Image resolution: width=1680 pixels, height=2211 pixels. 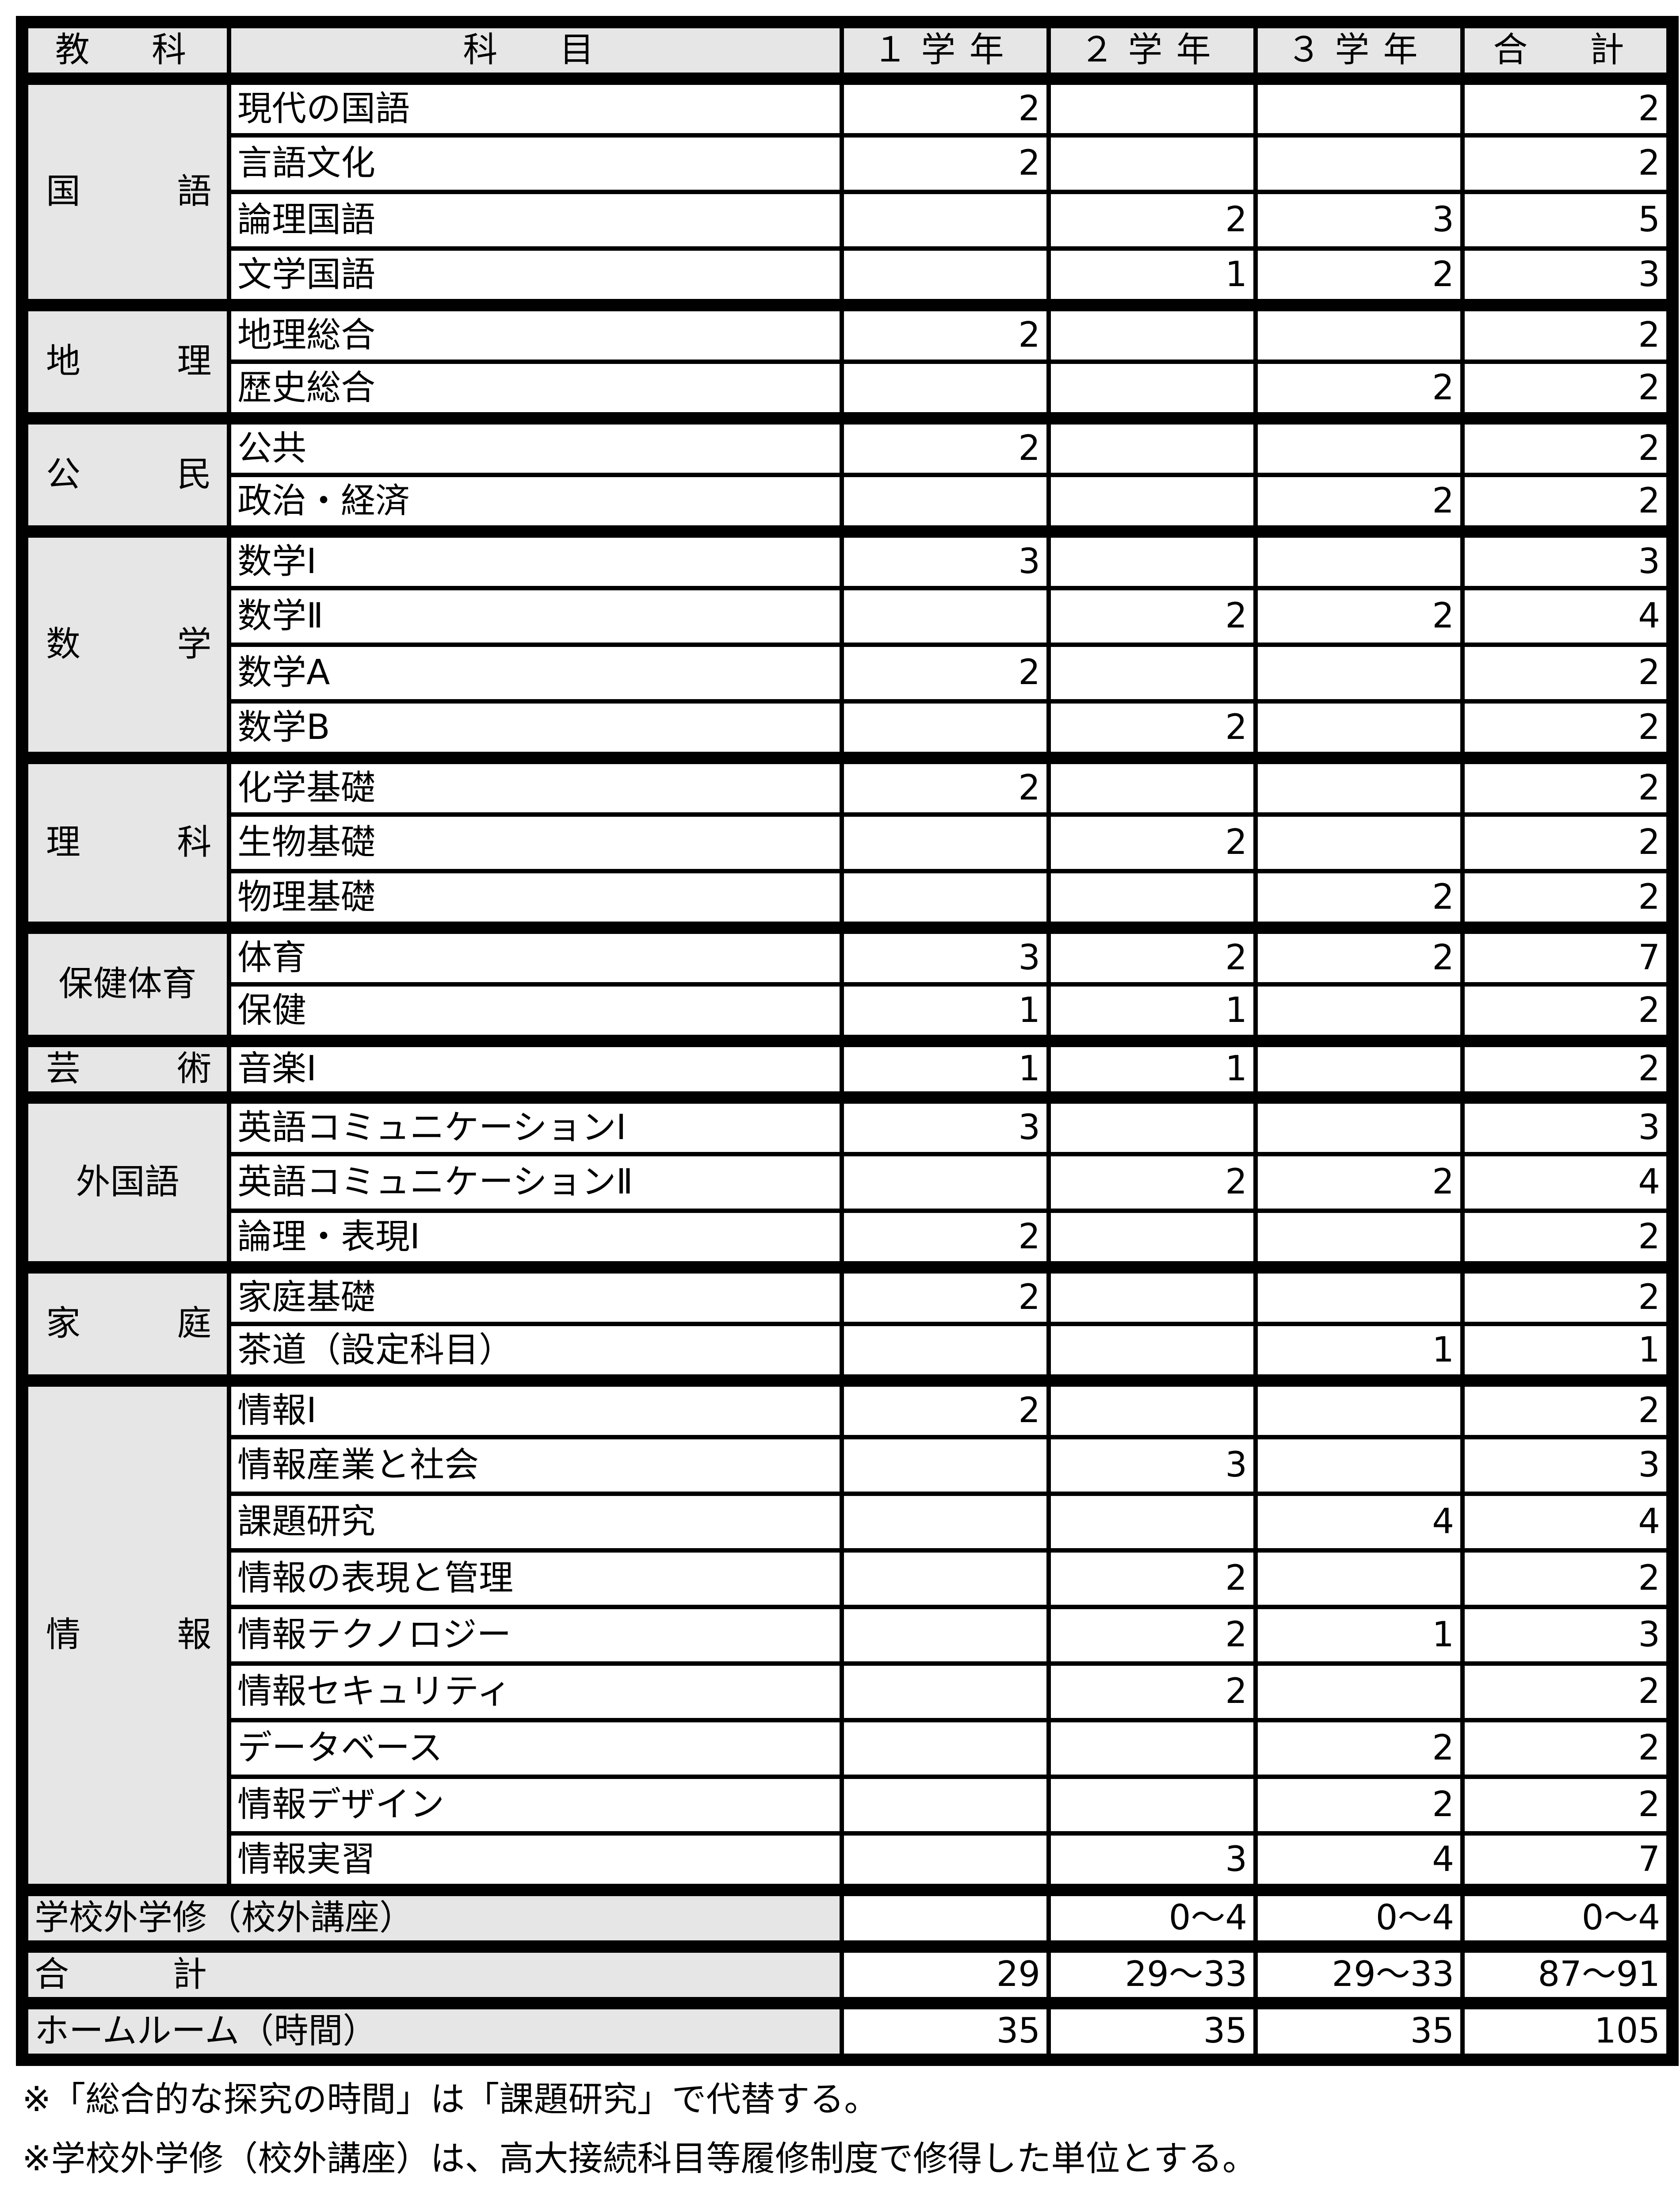 I want to click on total-credits: 105, so click(x=1567, y=2029).